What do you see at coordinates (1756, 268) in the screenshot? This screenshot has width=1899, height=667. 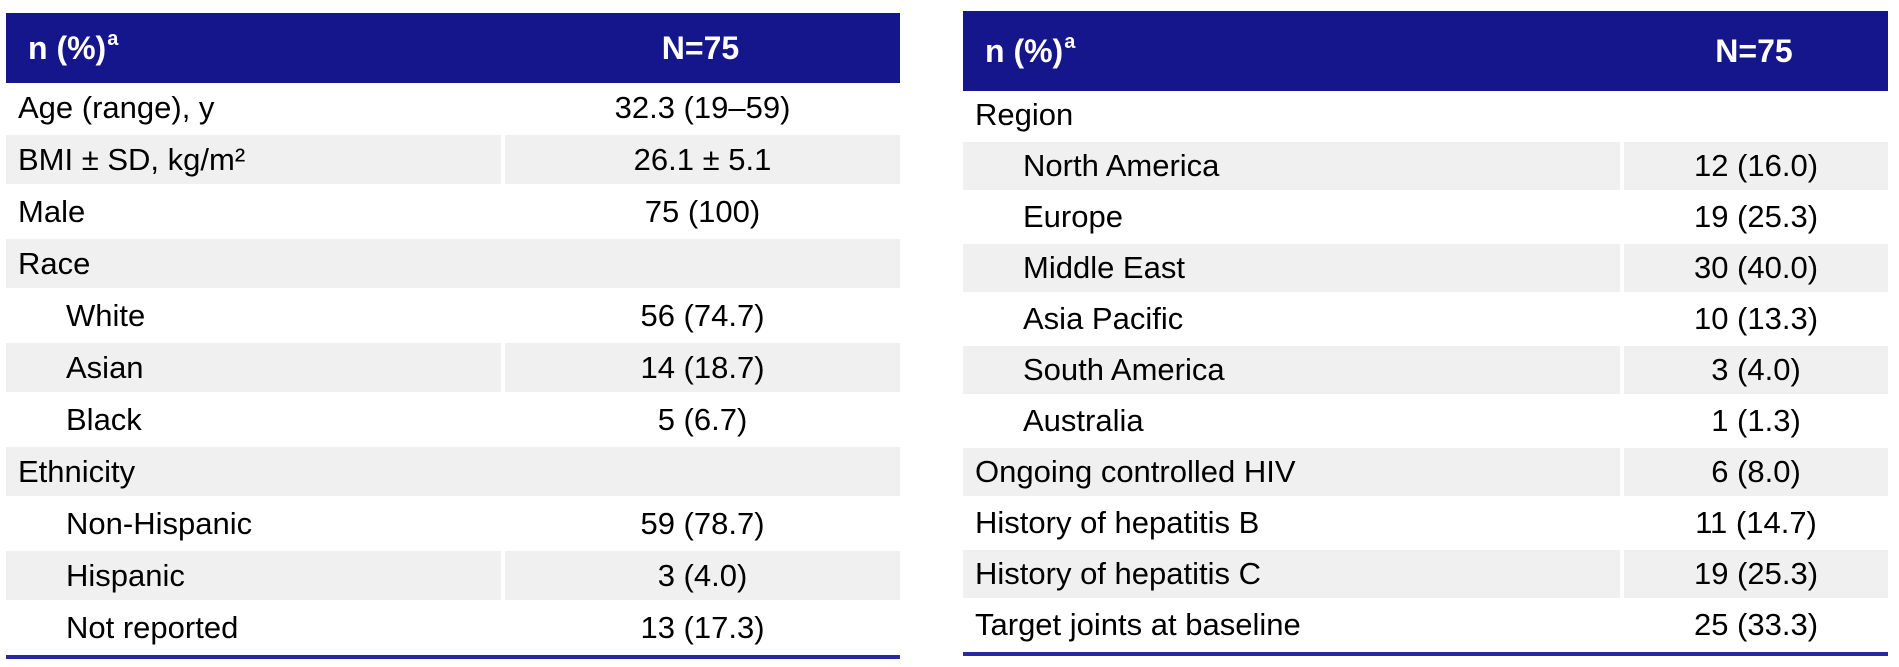 I see `row-value: 30 (40.0)` at bounding box center [1756, 268].